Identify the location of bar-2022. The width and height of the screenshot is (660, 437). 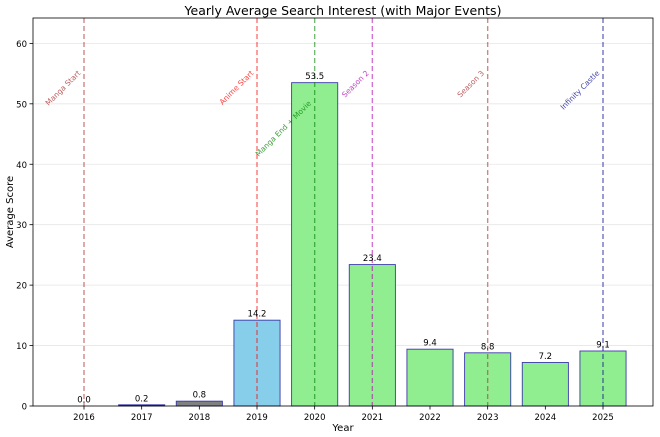
(430, 377).